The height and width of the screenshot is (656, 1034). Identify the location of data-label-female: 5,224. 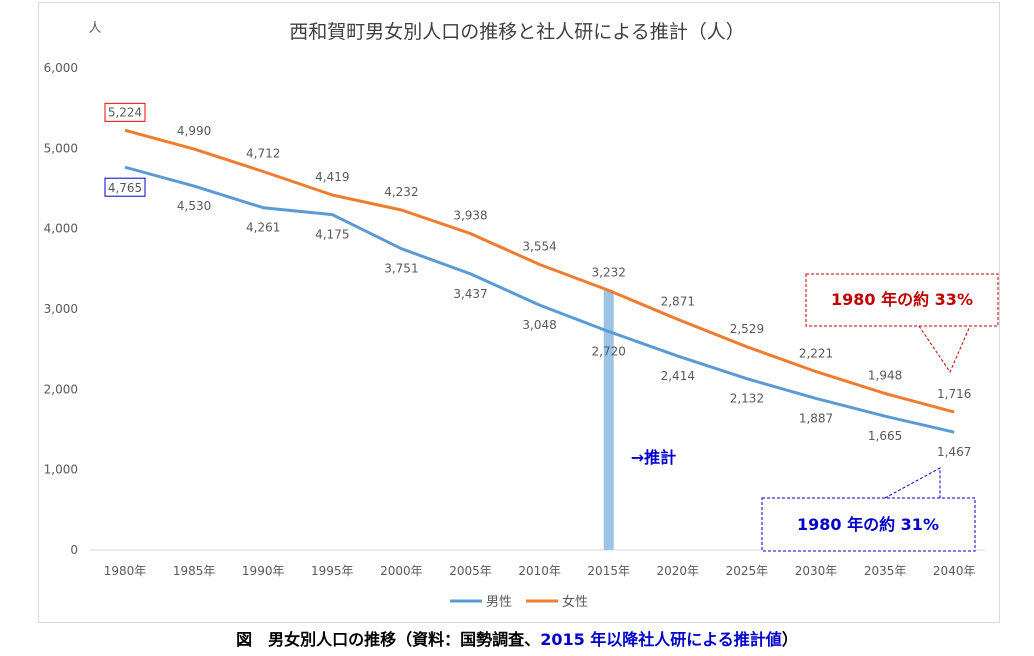
(125, 112).